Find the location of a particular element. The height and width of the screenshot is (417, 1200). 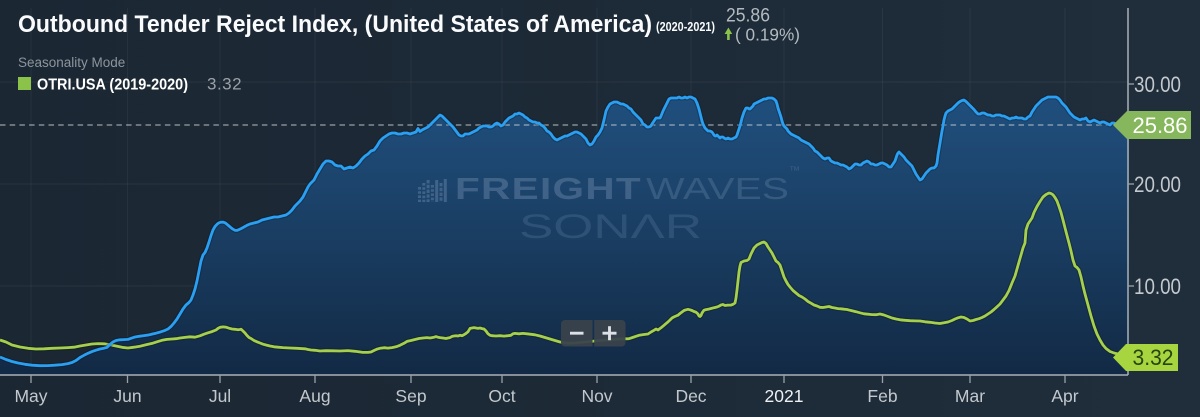

svg-text: Oct is located at coordinates (501, 396).